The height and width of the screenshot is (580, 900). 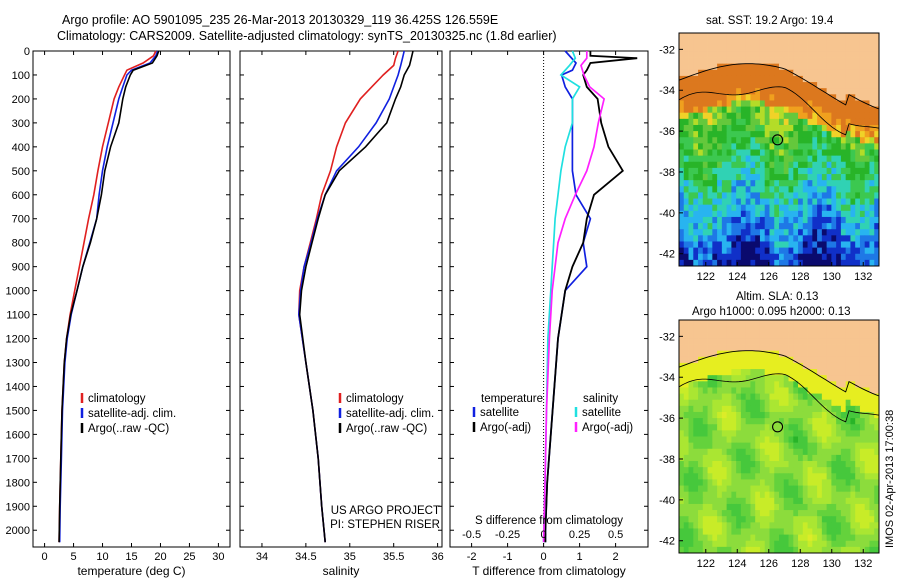 What do you see at coordinates (18, 483) in the screenshot?
I see `depth-tick-label: 1800` at bounding box center [18, 483].